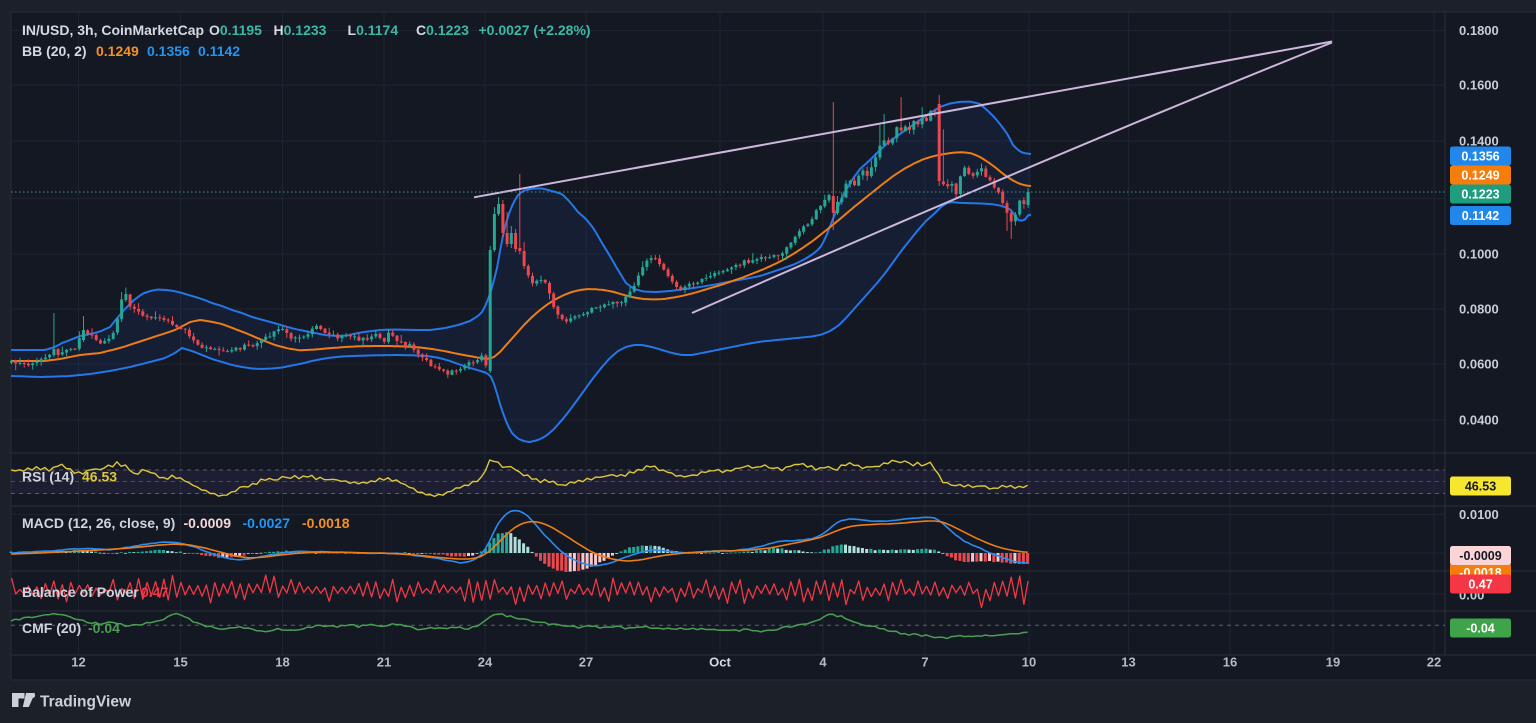  What do you see at coordinates (95, 592) in the screenshot?
I see `svg-text: Balance of Power 0.47` at bounding box center [95, 592].